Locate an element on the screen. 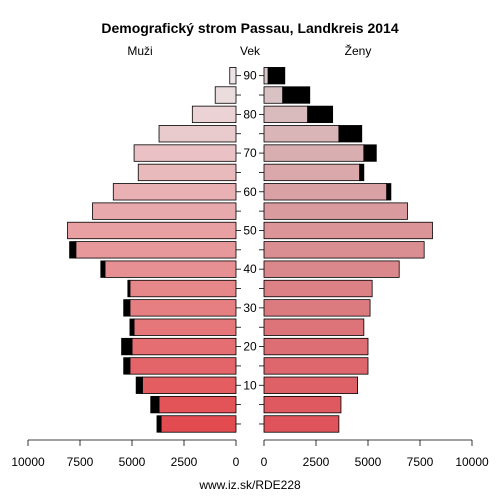 The height and width of the screenshot is (500, 500). male-axis-label: 0 is located at coordinates (236, 462).